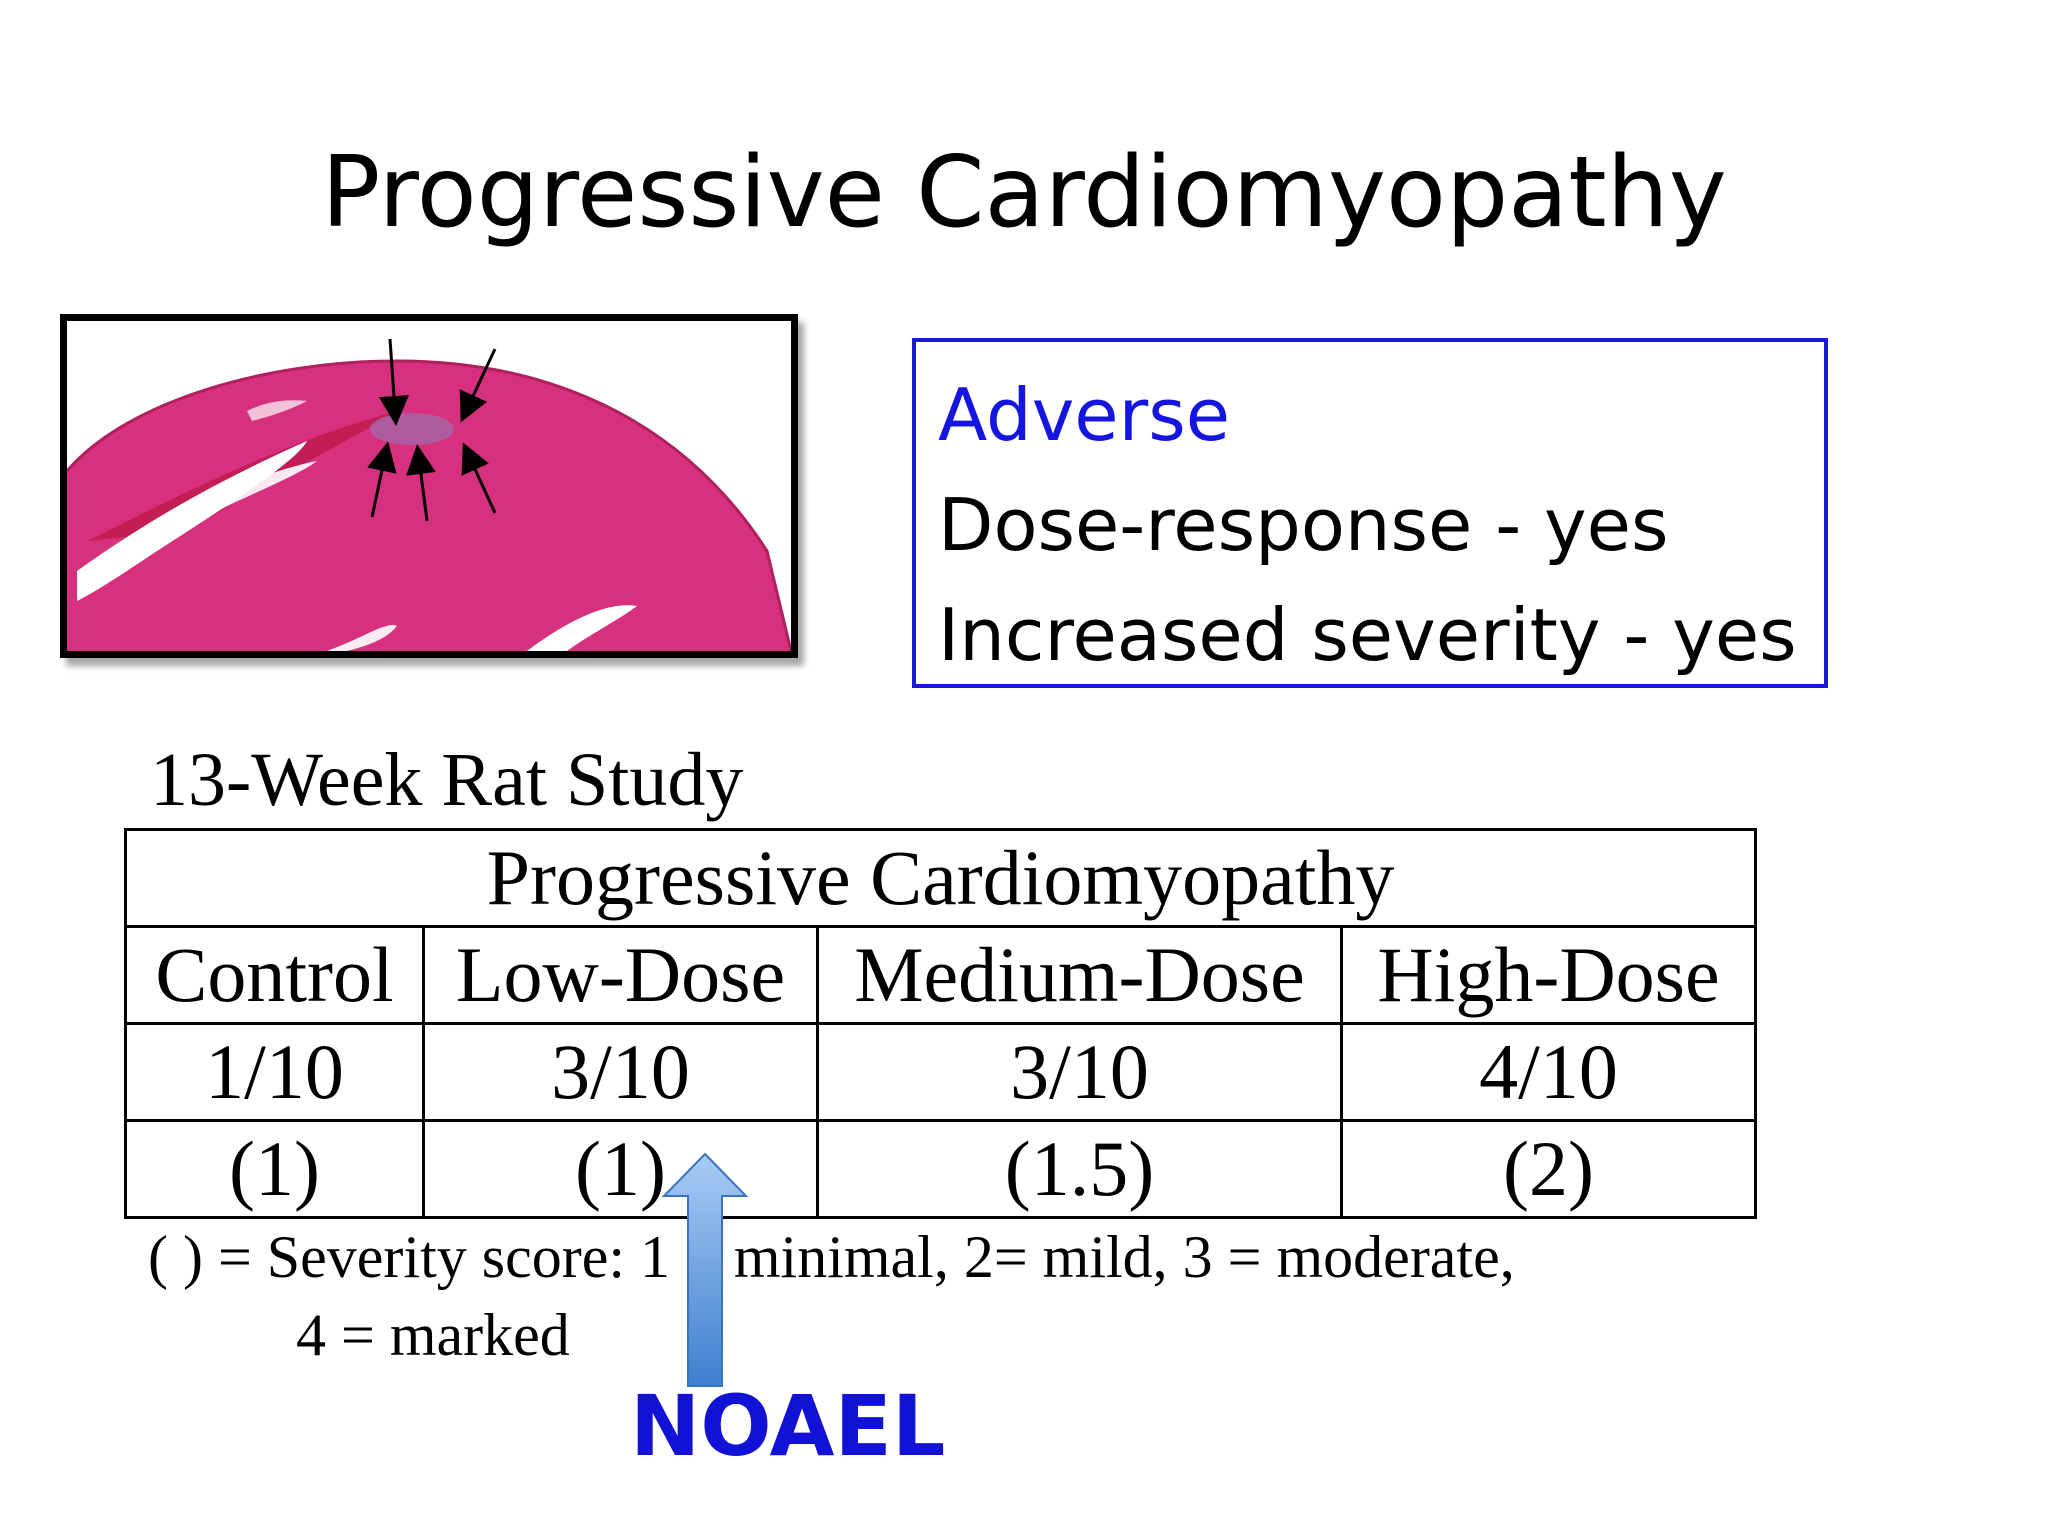  I want to click on table-columns-row: Control Low-Dose Medium-Dose High-Dose, so click(941, 975).